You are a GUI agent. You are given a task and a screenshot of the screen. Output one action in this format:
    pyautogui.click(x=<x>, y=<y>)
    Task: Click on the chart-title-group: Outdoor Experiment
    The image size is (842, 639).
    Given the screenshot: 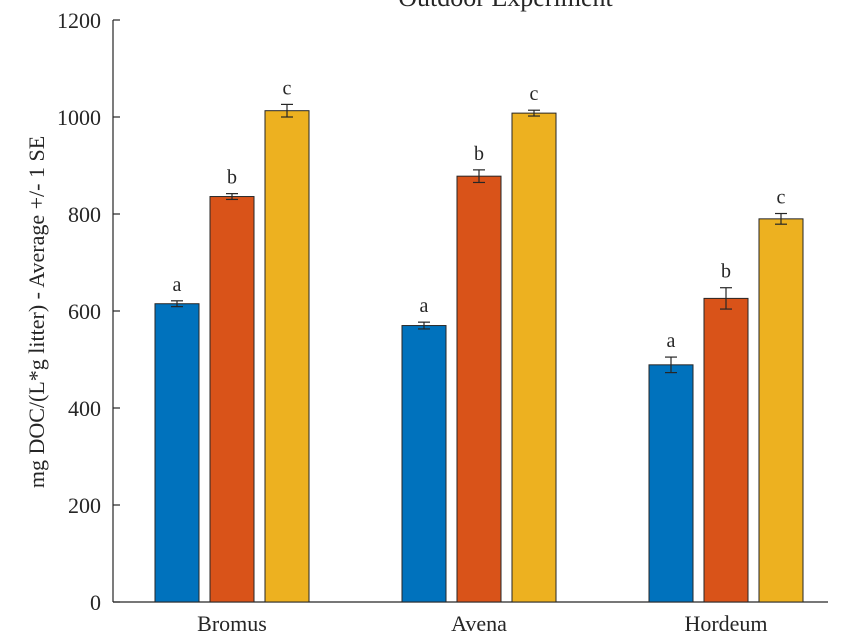 What is the action you would take?
    pyautogui.click(x=505, y=6)
    